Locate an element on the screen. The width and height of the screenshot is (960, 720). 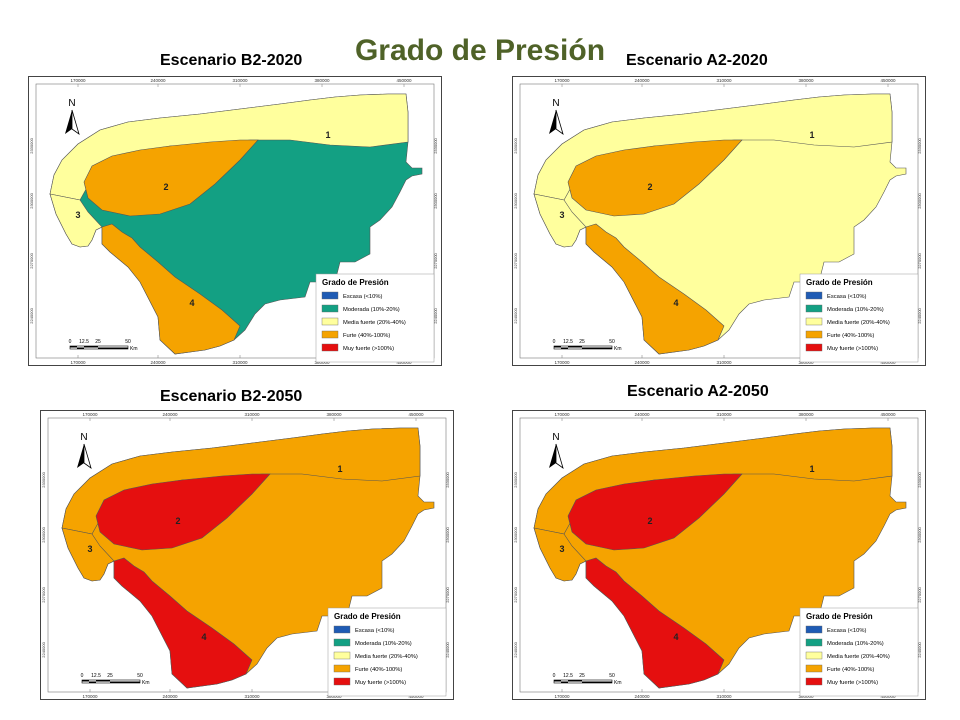
north-arrow-icon: N is located at coordinates (72, 116).